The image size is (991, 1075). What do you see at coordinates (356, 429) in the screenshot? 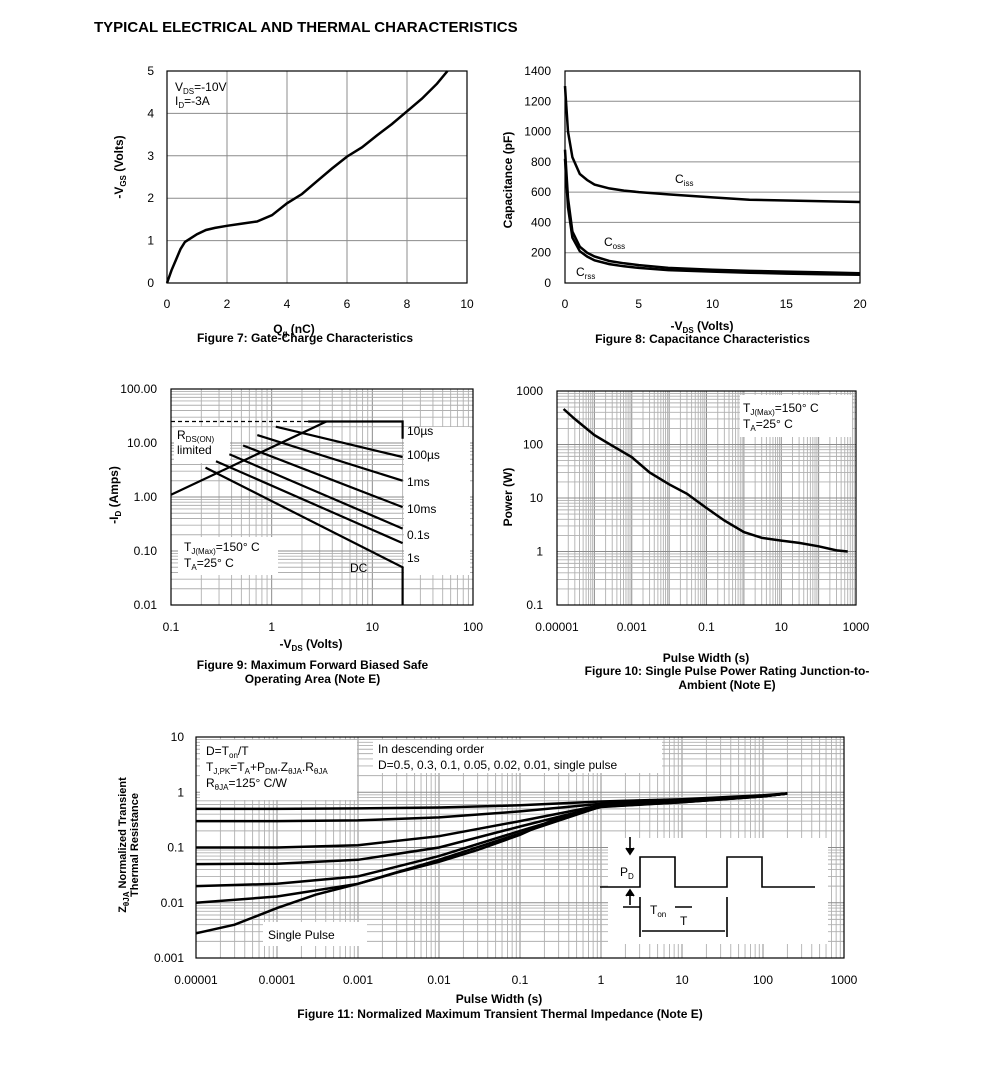
I see `fig9-series-10s` at bounding box center [356, 429].